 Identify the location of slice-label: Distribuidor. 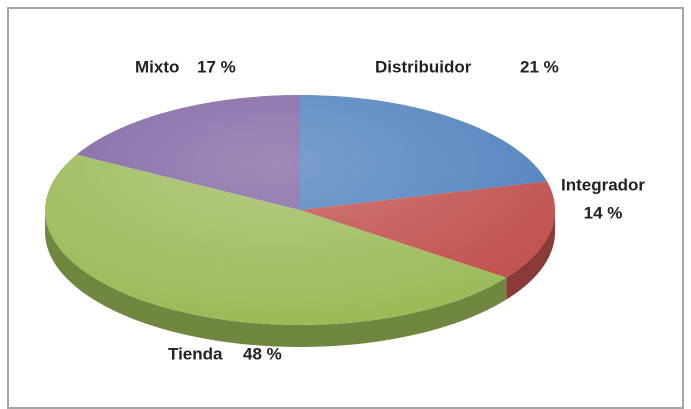
(423, 66).